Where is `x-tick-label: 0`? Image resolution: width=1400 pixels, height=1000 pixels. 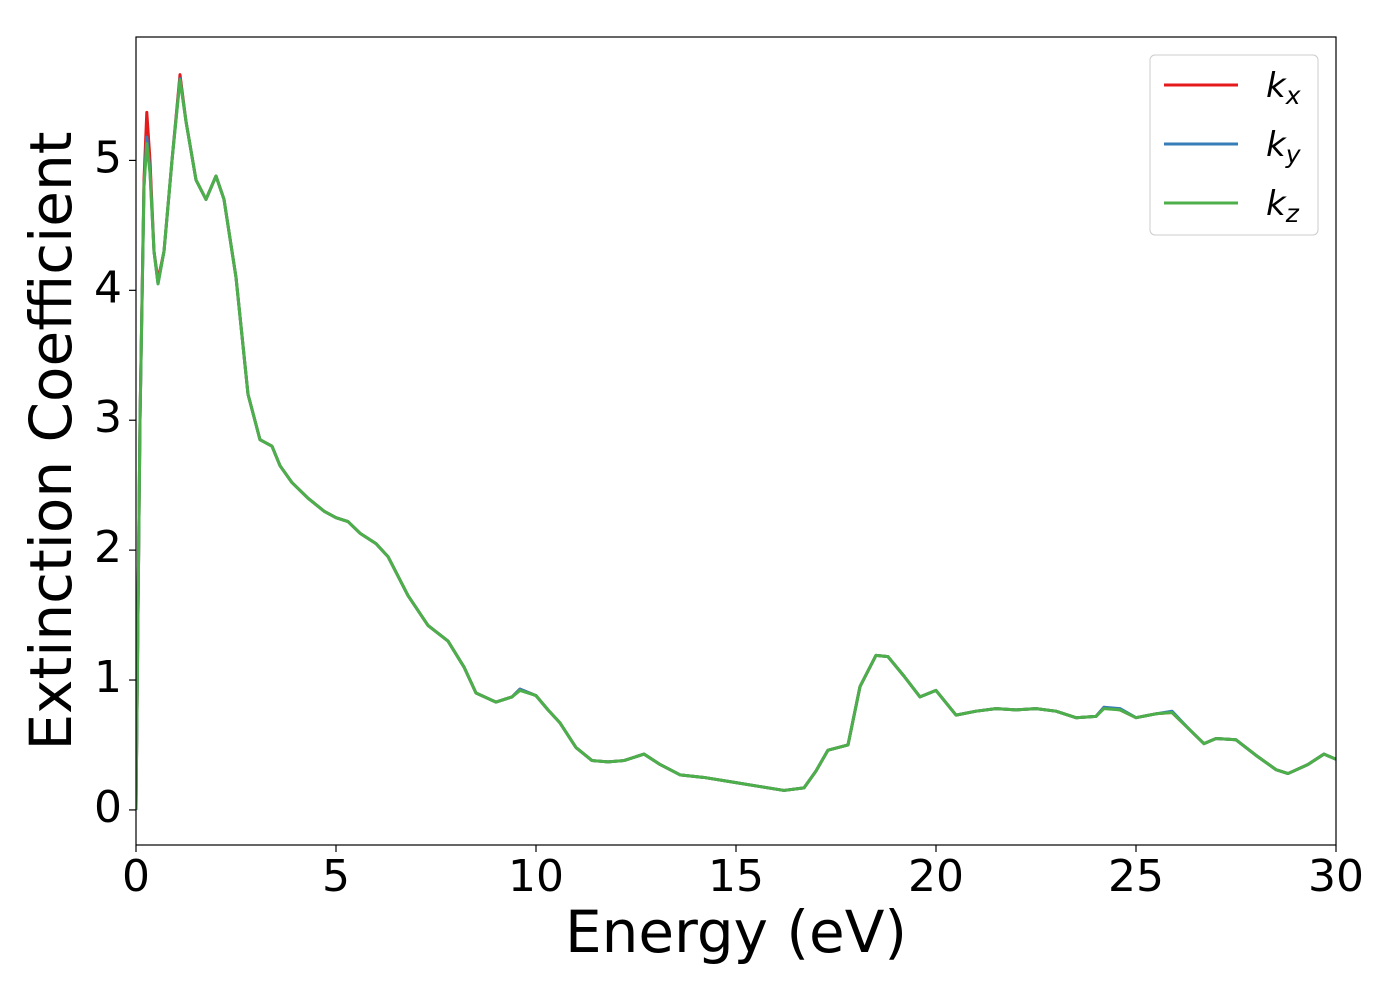
x-tick-label: 0 is located at coordinates (136, 876).